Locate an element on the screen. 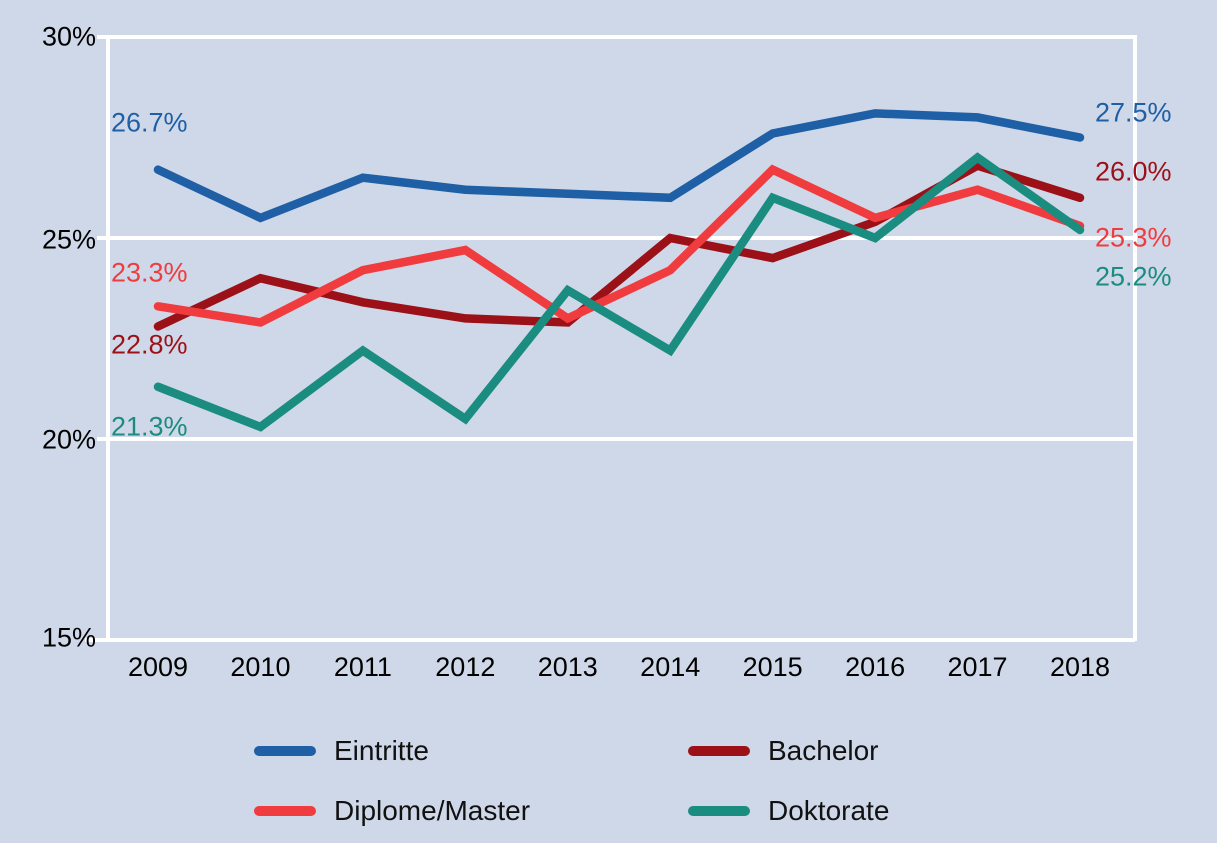  legend-label-eintritte: Eintritte is located at coordinates (381, 750).